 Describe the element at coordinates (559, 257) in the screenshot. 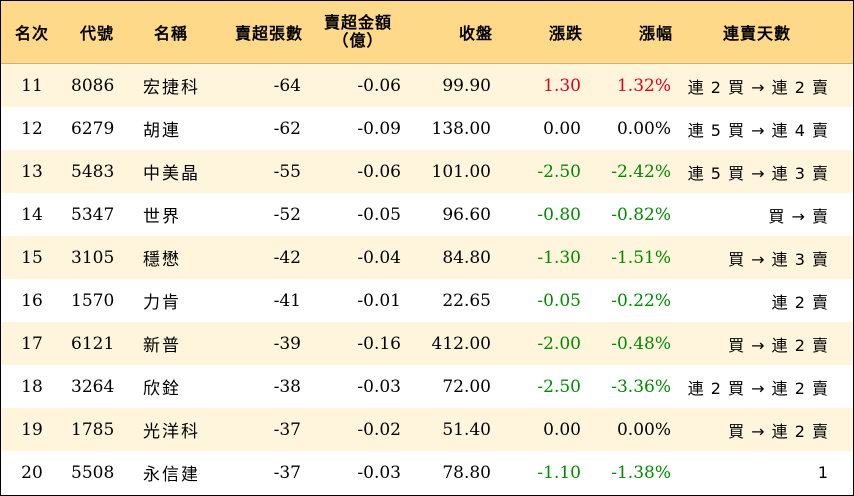

I see `cell-change: -1.30` at that location.